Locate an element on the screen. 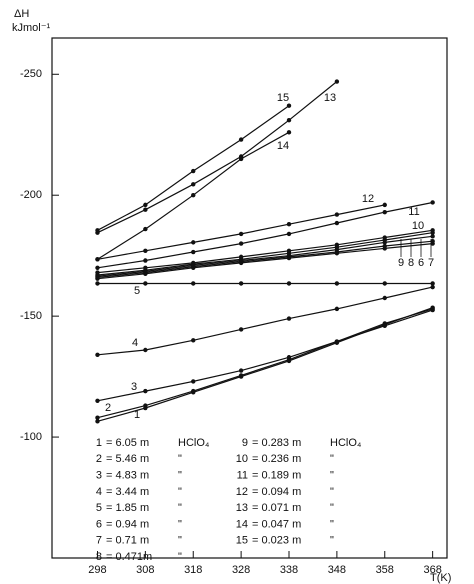 This screenshot has height=584, width=474. legend-text: = 3.44 m is located at coordinates (127, 492).